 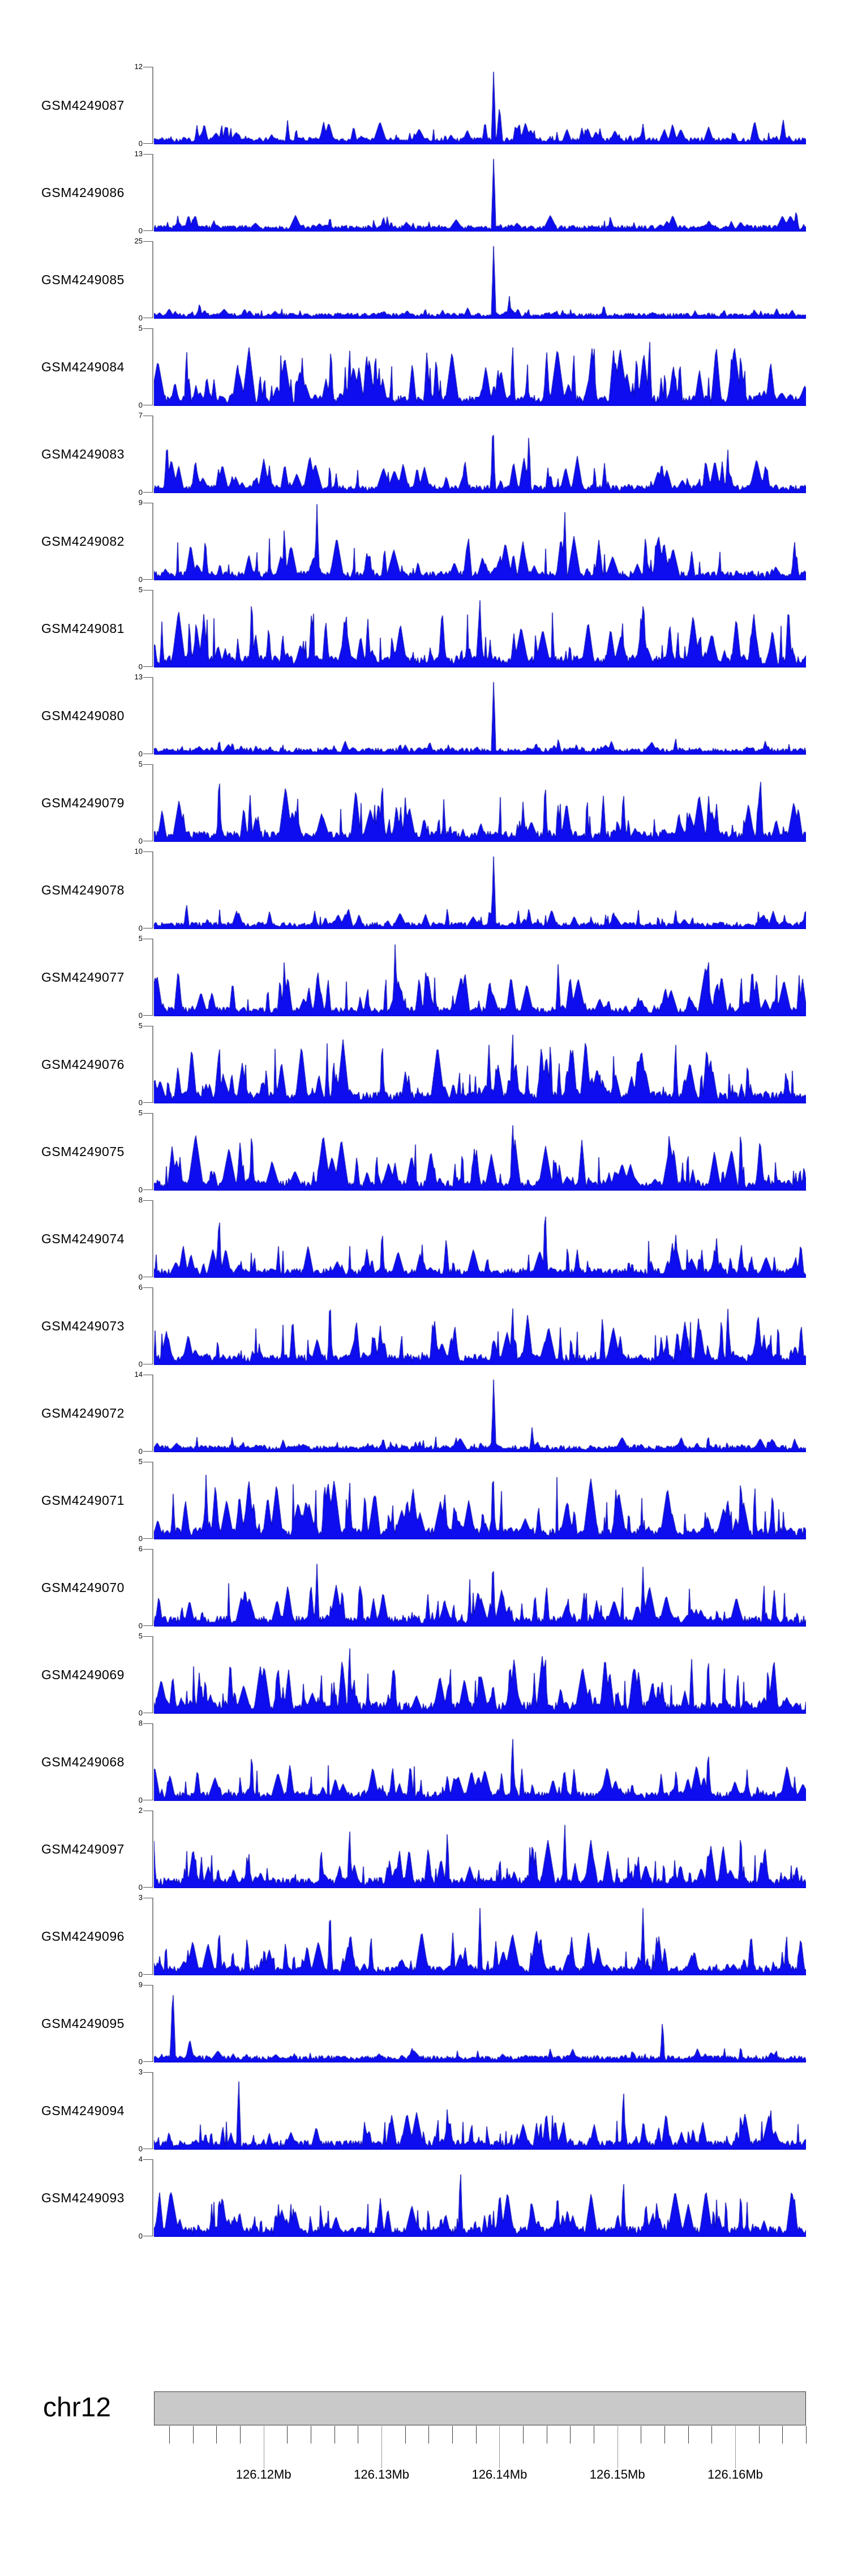 I want to click on y-axis-max-label: 3, so click(x=140, y=1897).